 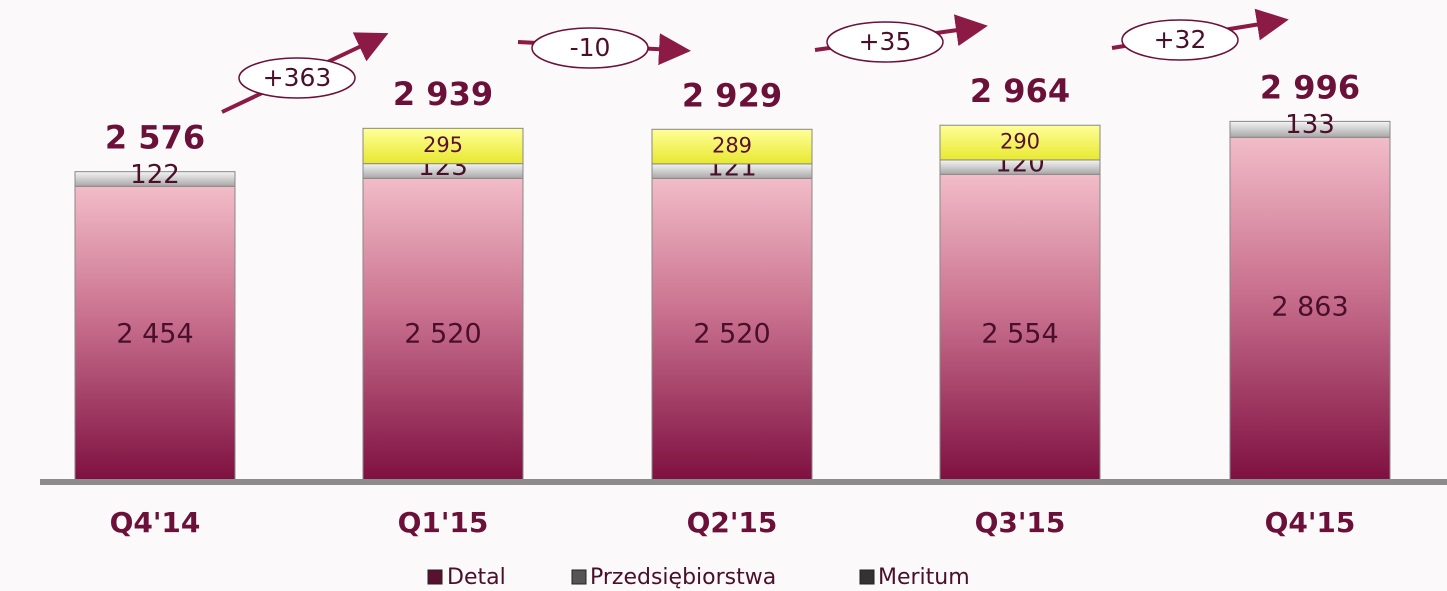 I want to click on data-label: 2 454, so click(x=154, y=334).